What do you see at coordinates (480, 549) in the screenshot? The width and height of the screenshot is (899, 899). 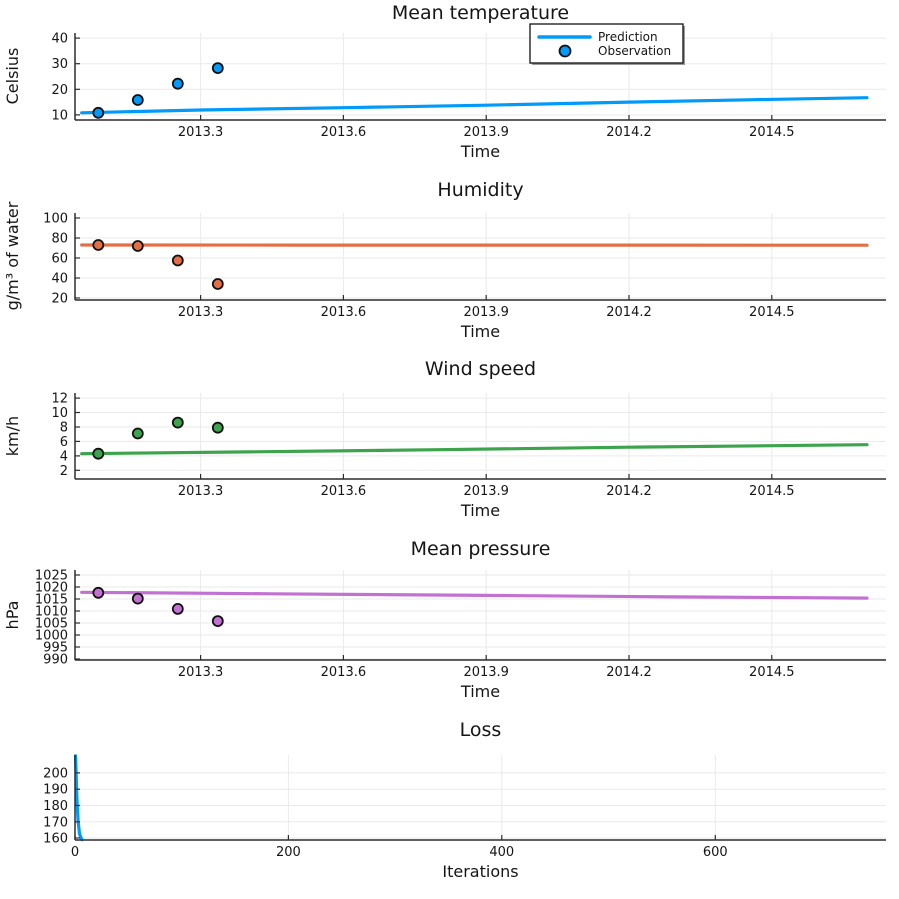 I see `chart-title-mean-pressure: Mean pressure` at bounding box center [480, 549].